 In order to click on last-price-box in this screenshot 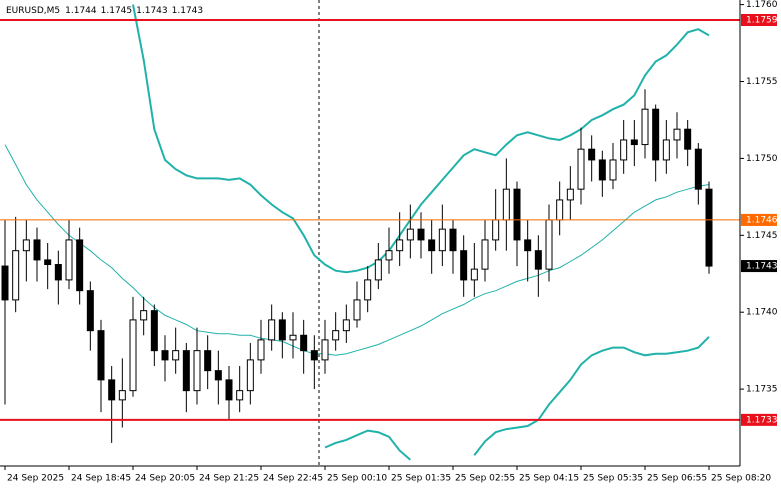, I will do `click(759, 266)`.